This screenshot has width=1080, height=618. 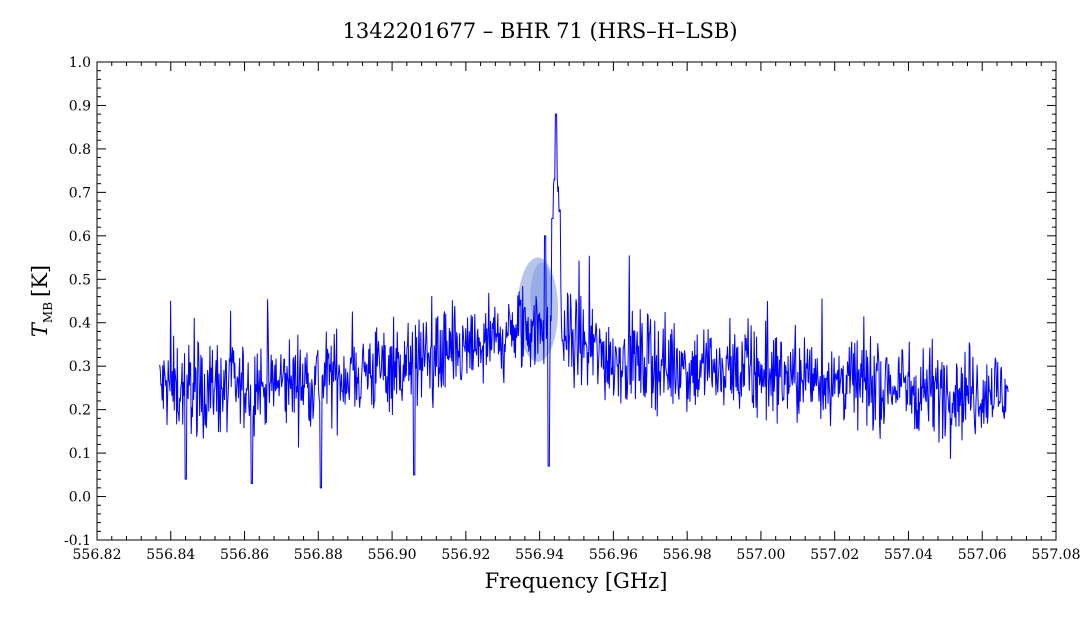 I want to click on y-tick-label: 0.4, so click(x=80, y=324).